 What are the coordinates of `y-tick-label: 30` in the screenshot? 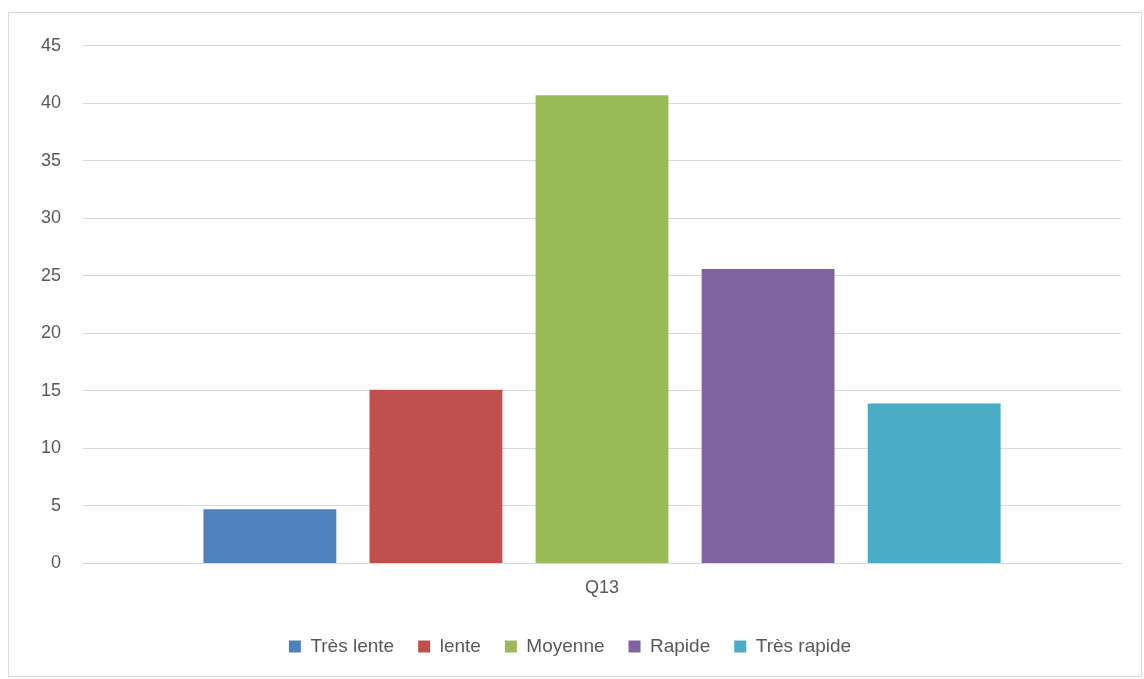 It's located at (51, 217).